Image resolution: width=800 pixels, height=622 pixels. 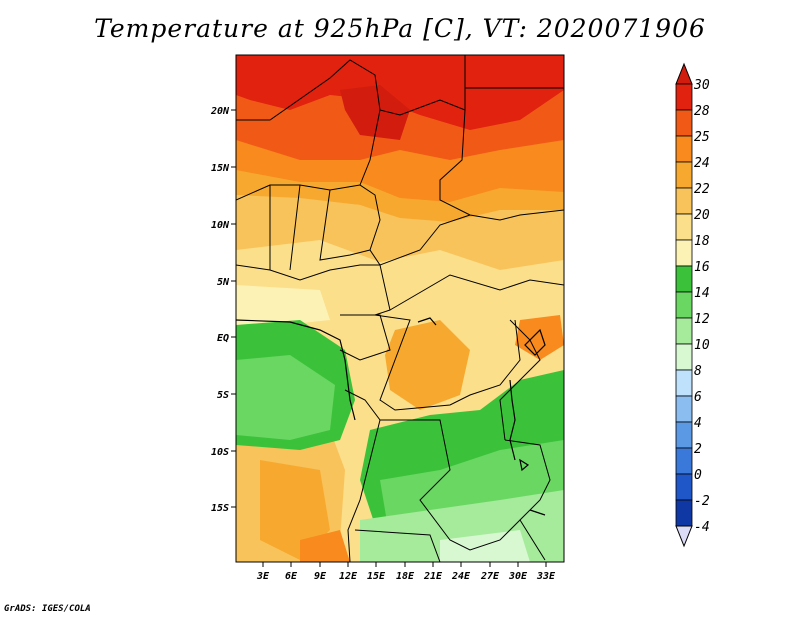 I want to click on colorbar-label: -4, so click(x=702, y=527).